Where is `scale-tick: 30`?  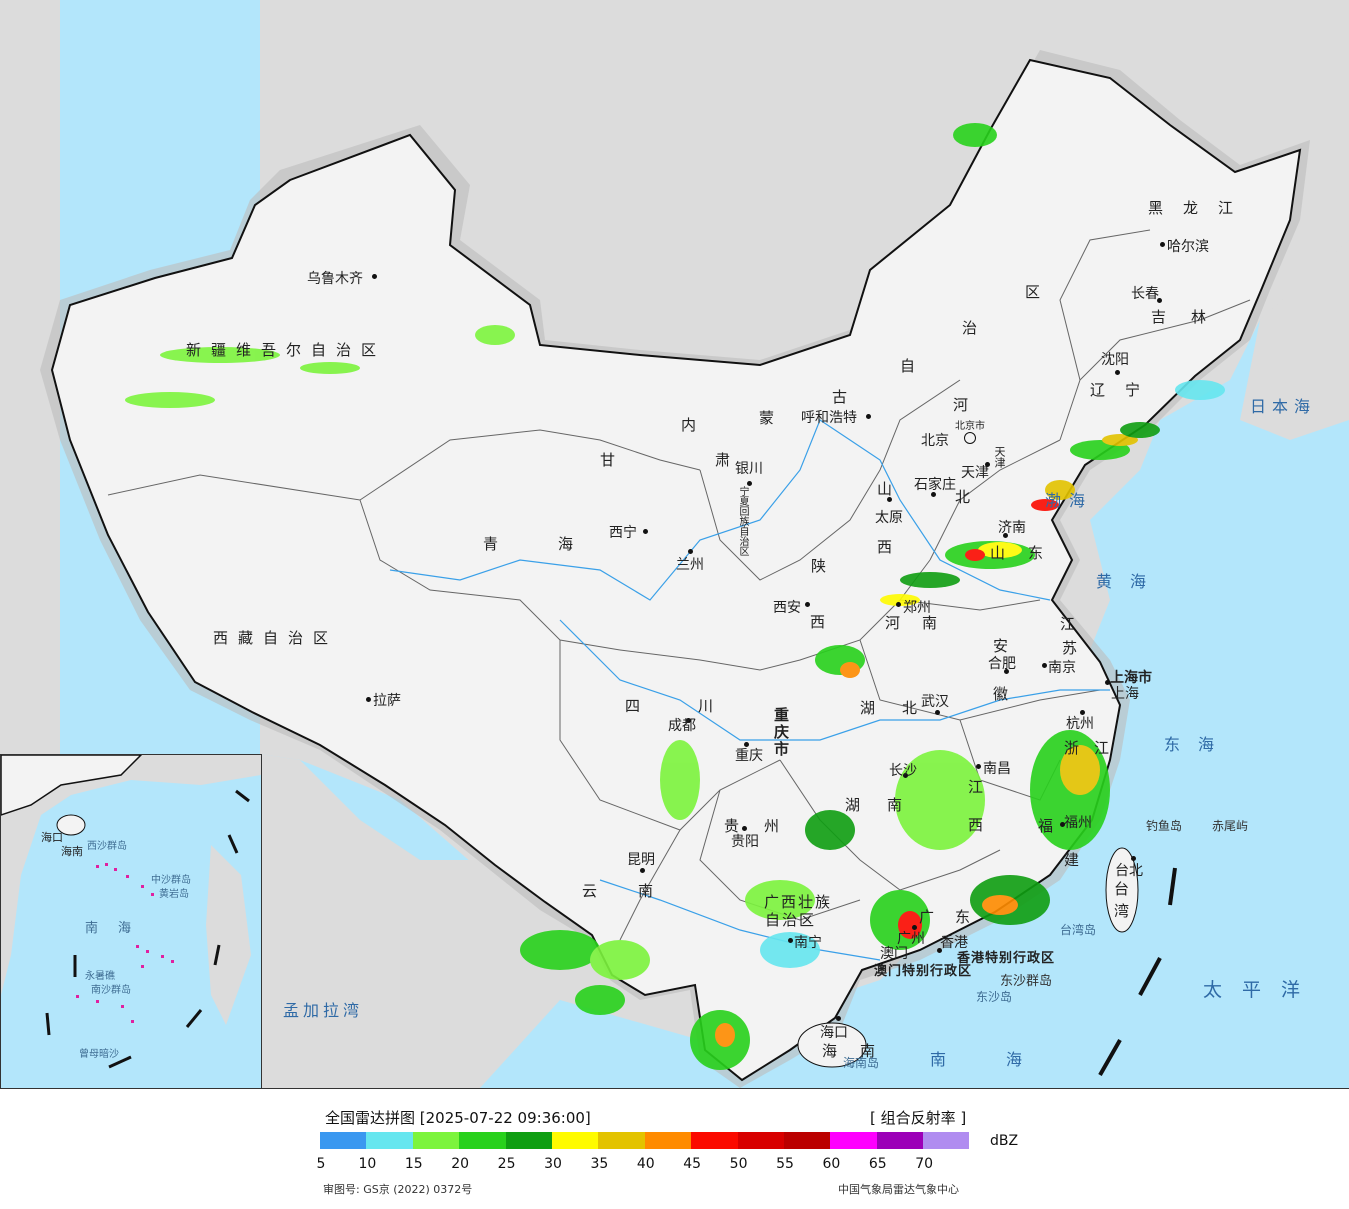 scale-tick: 30 is located at coordinates (553, 1164).